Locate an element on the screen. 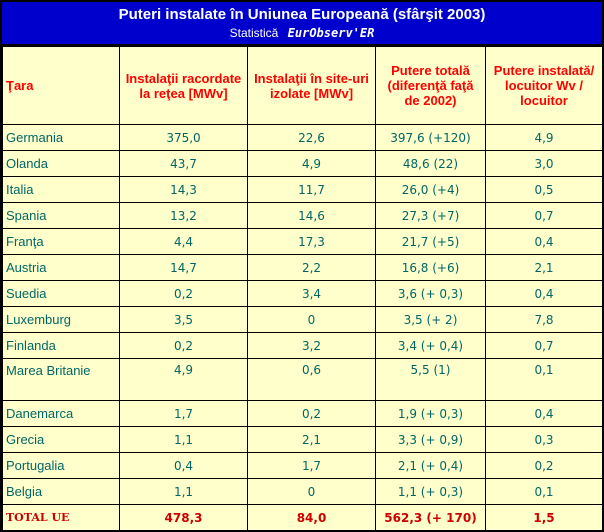  cell-total-power: 21,7 (+5) is located at coordinates (430, 241).